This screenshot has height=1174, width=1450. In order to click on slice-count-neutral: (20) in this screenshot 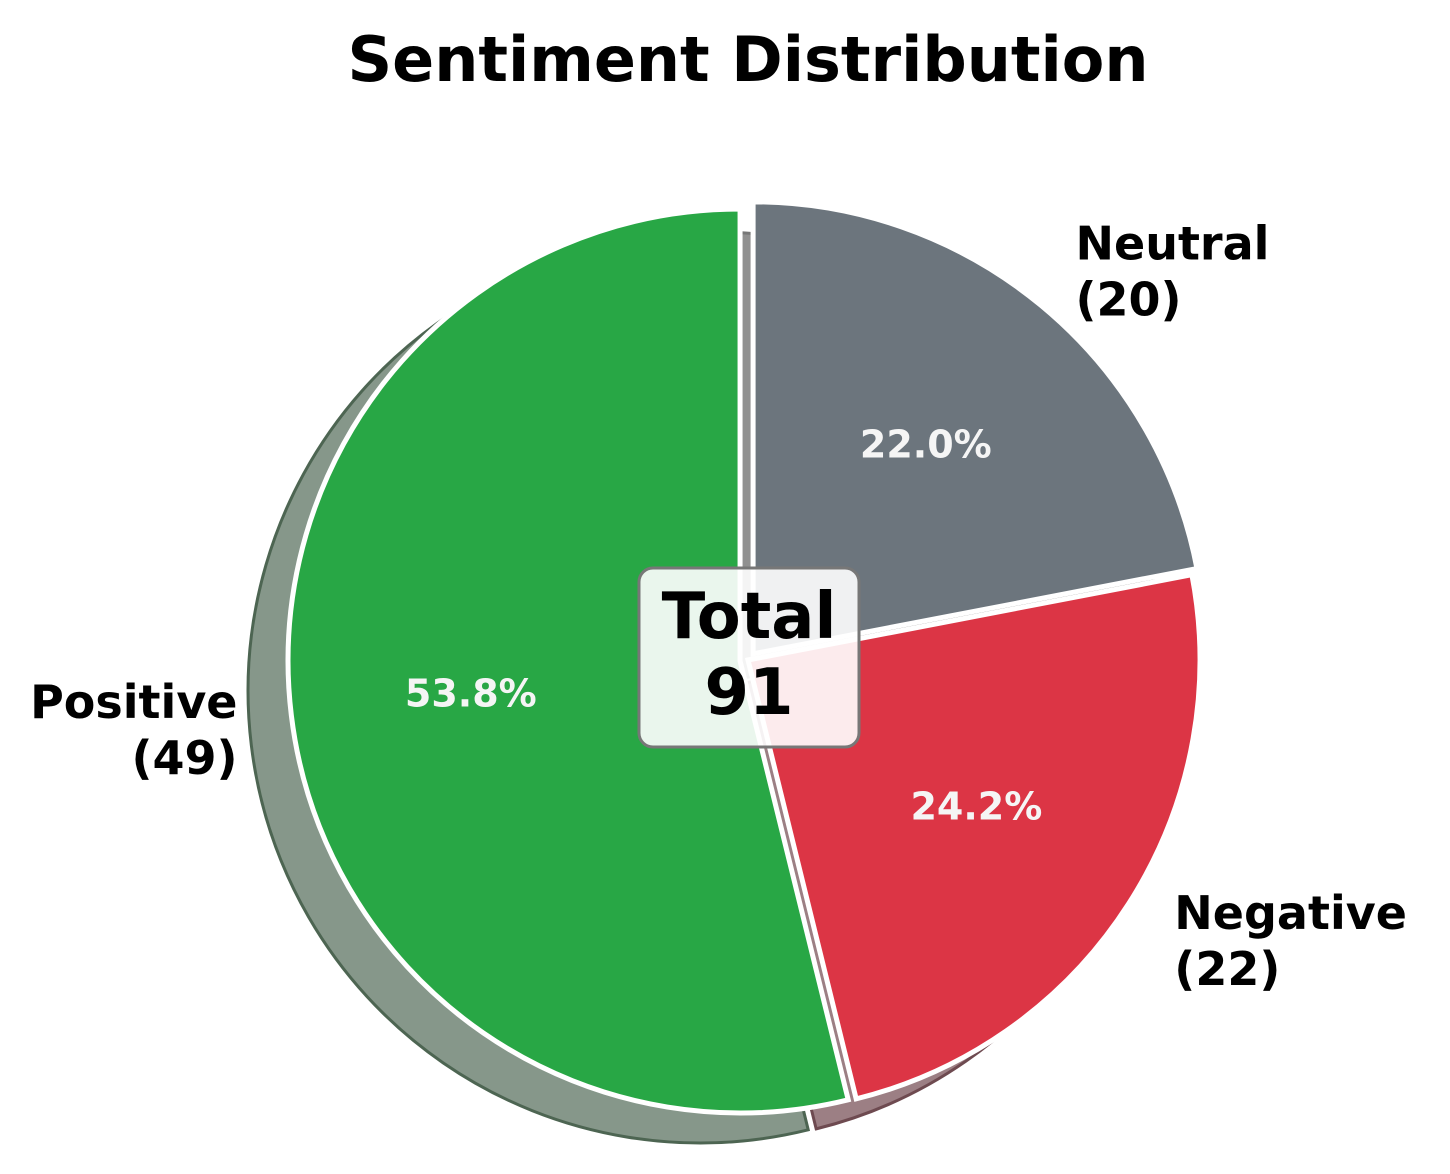, I will do `click(1129, 300)`.